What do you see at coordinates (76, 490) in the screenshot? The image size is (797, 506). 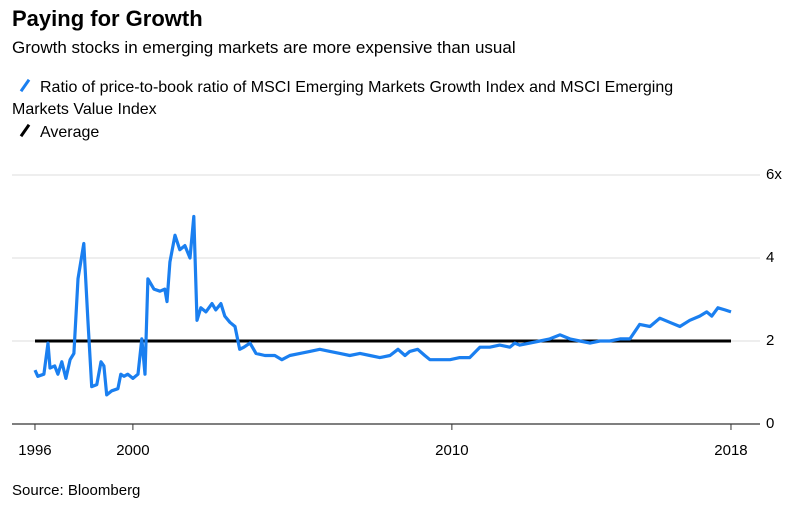 I see `source: Source: Bloomberg` at bounding box center [76, 490].